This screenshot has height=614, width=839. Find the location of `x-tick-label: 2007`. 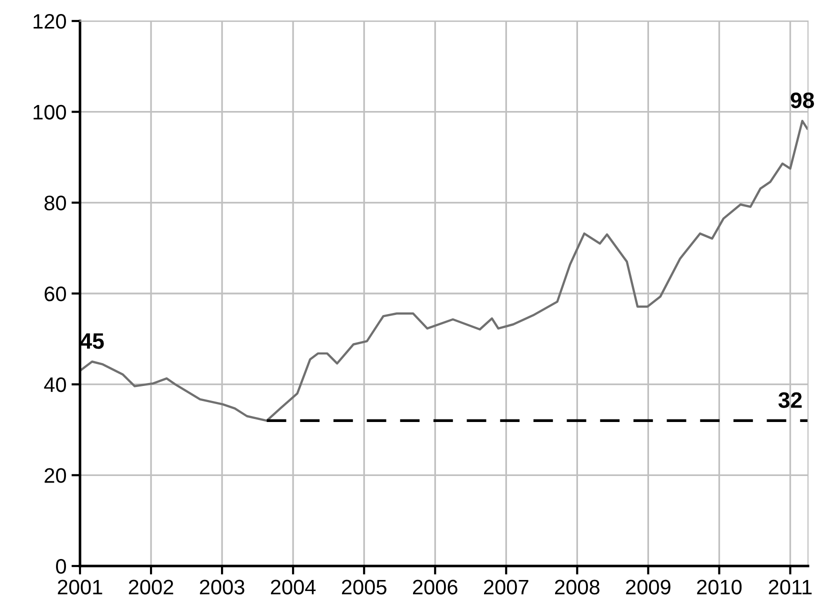

x-tick-label: 2007 is located at coordinates (506, 587).